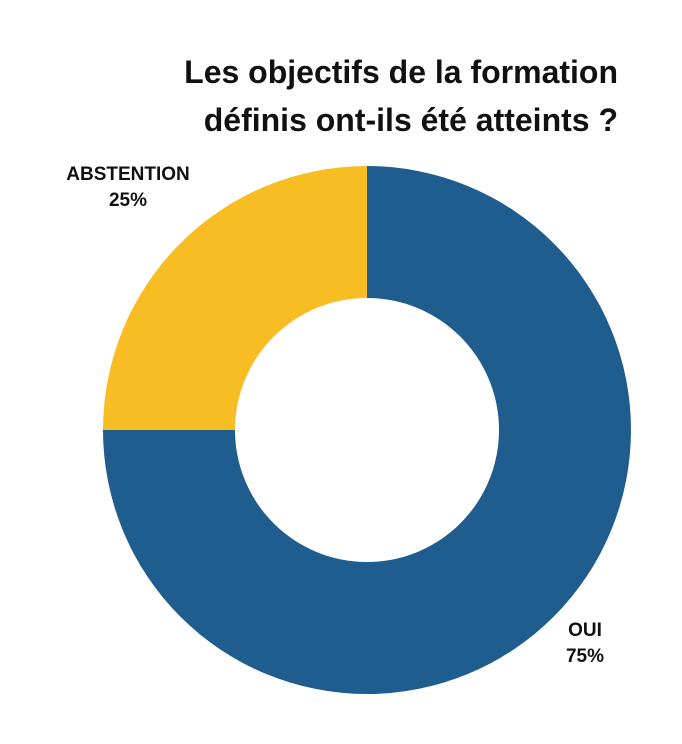 This screenshot has height=744, width=682. I want to click on slice-label-abstention: ABSTENTION, so click(128, 174).